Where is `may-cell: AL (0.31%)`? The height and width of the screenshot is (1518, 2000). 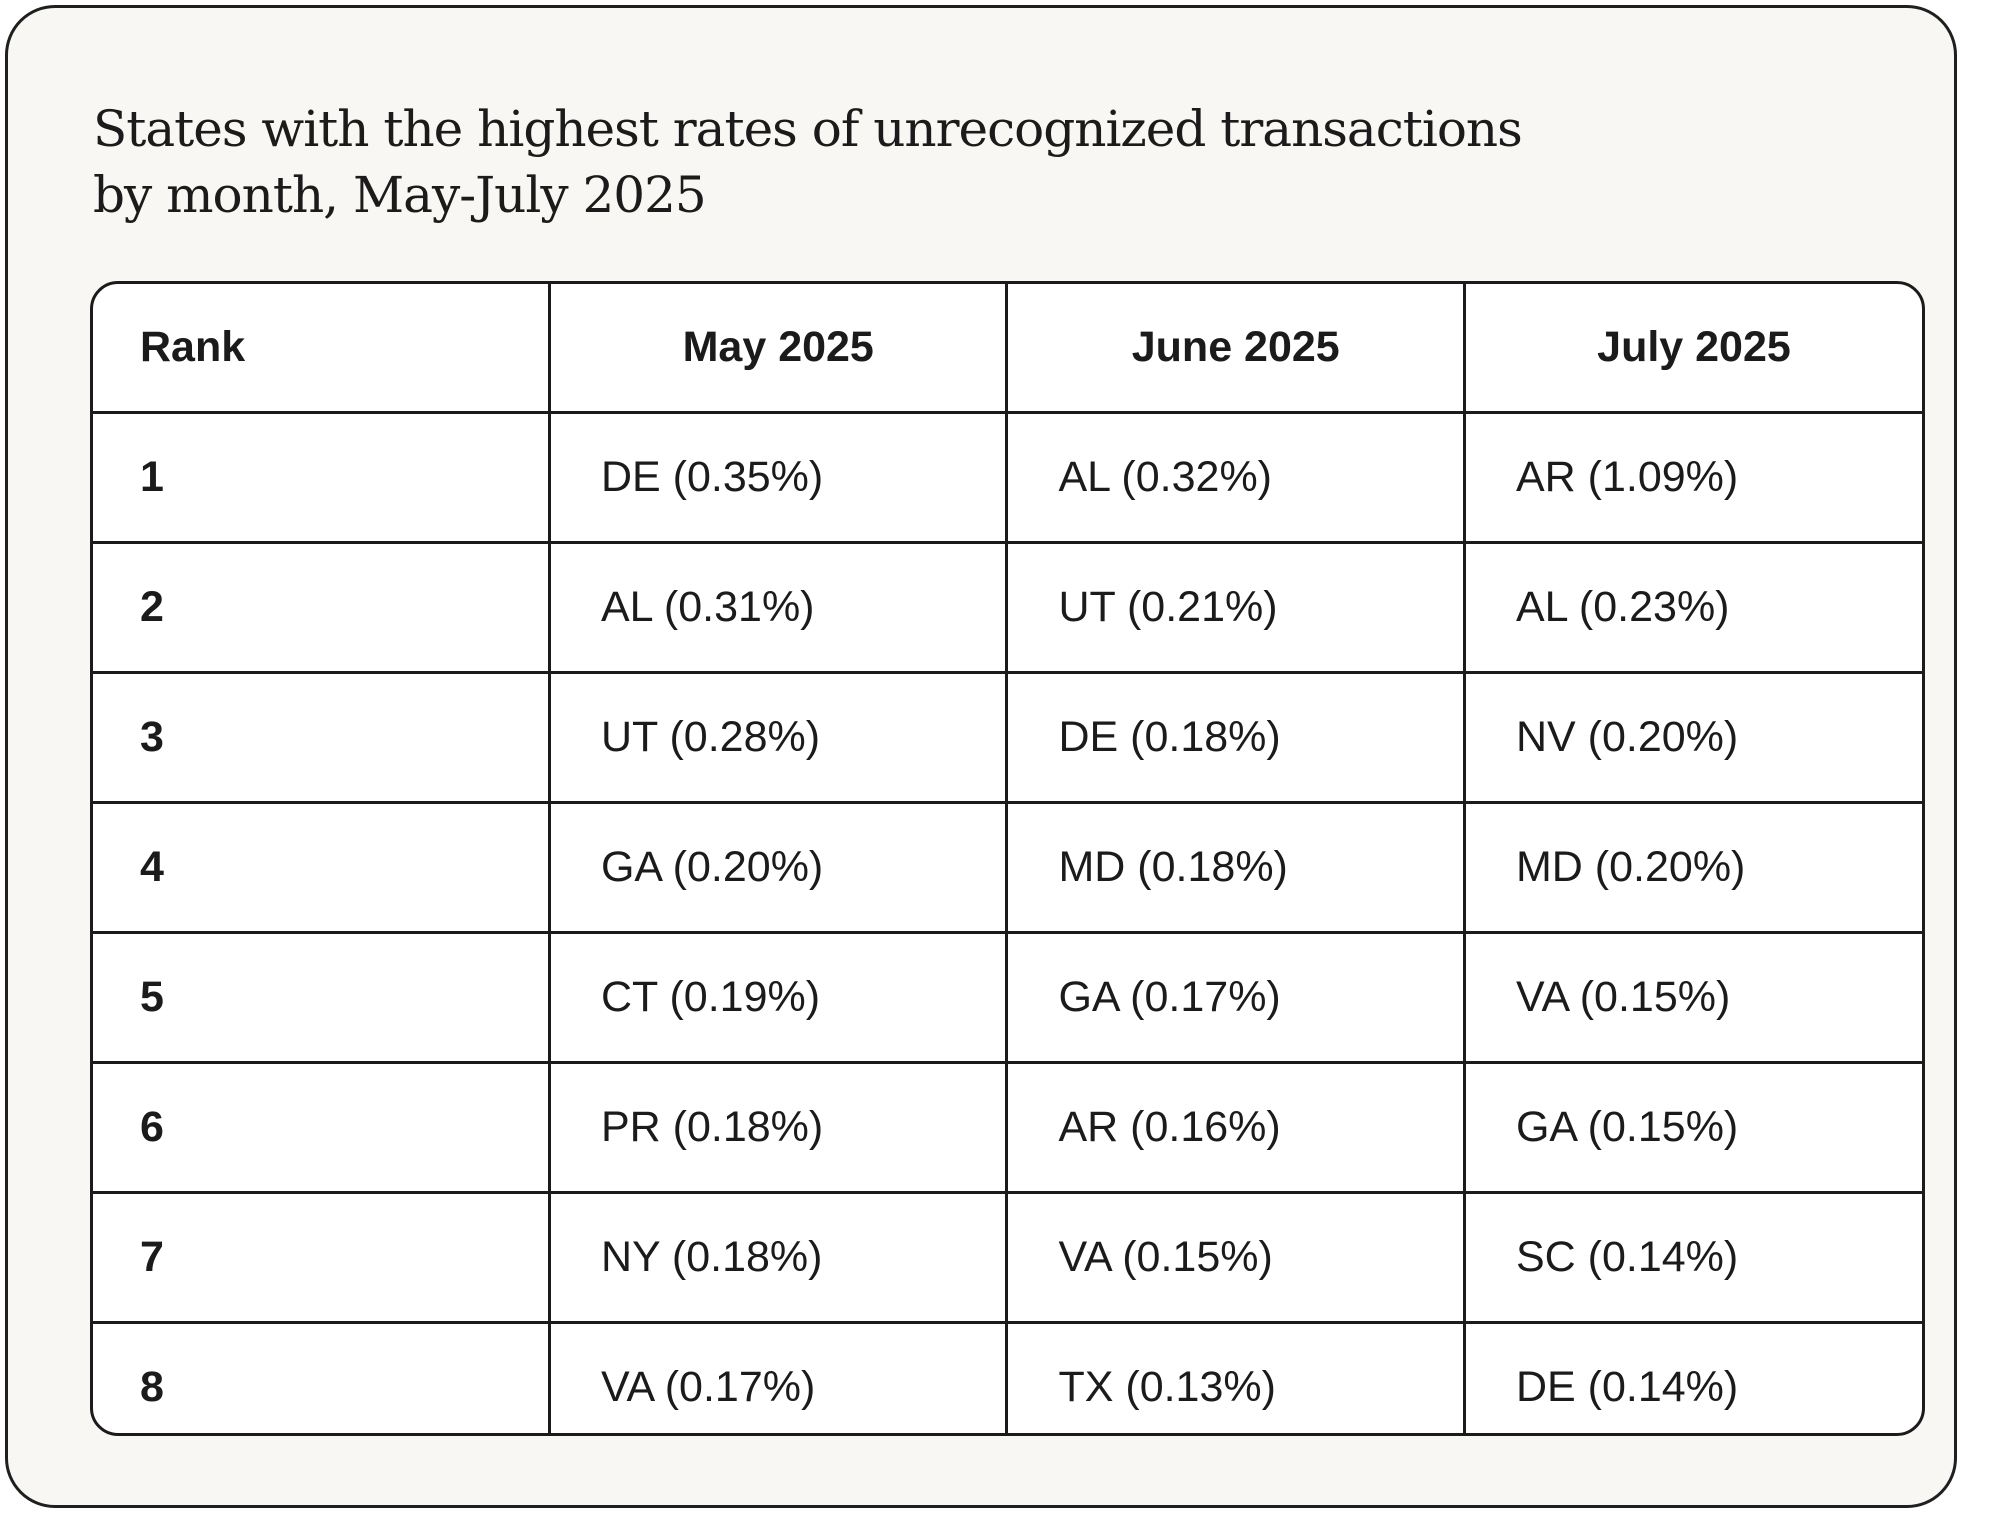 may-cell: AL (0.31%) is located at coordinates (779, 608).